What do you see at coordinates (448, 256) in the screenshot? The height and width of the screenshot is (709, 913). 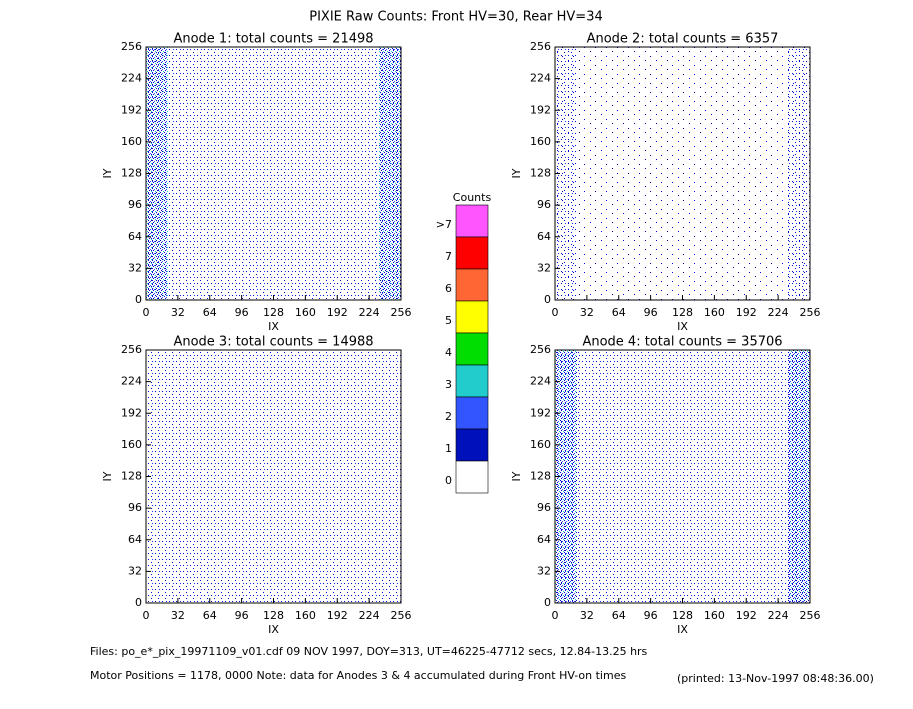 I see `colorbar-label: 7` at bounding box center [448, 256].